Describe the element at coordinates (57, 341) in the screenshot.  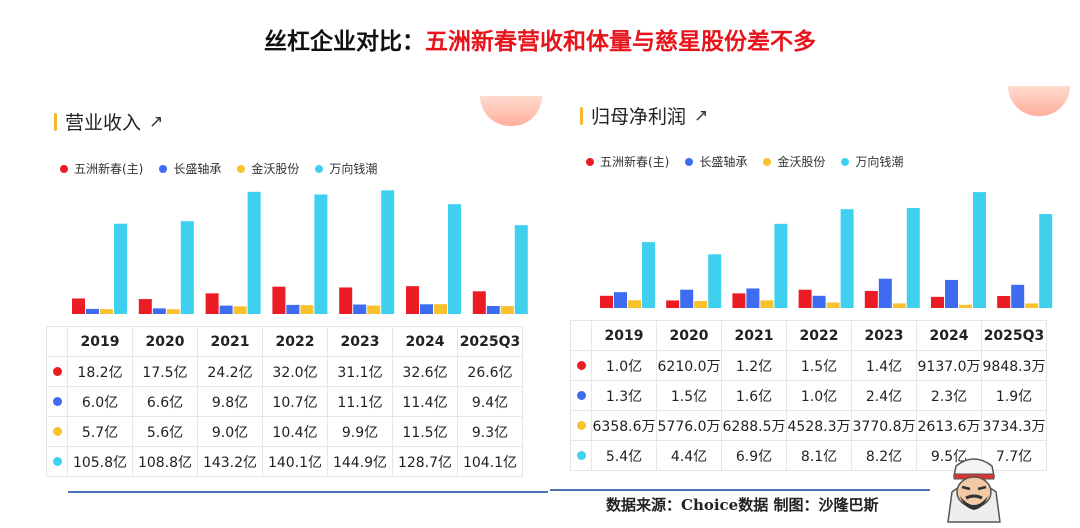
I see `table-corner-cell` at that location.